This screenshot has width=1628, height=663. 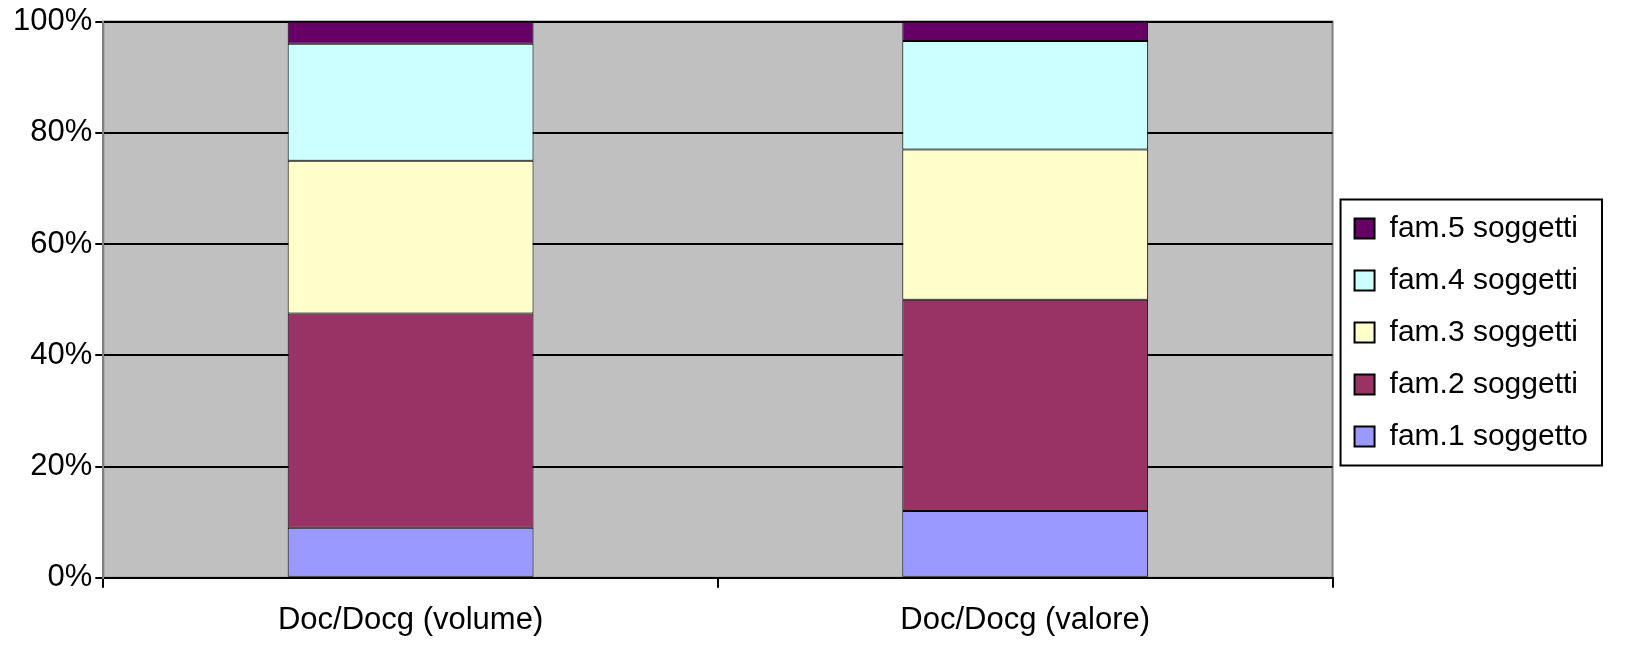 I want to click on y-tick-label: 100%, so click(x=52, y=20).